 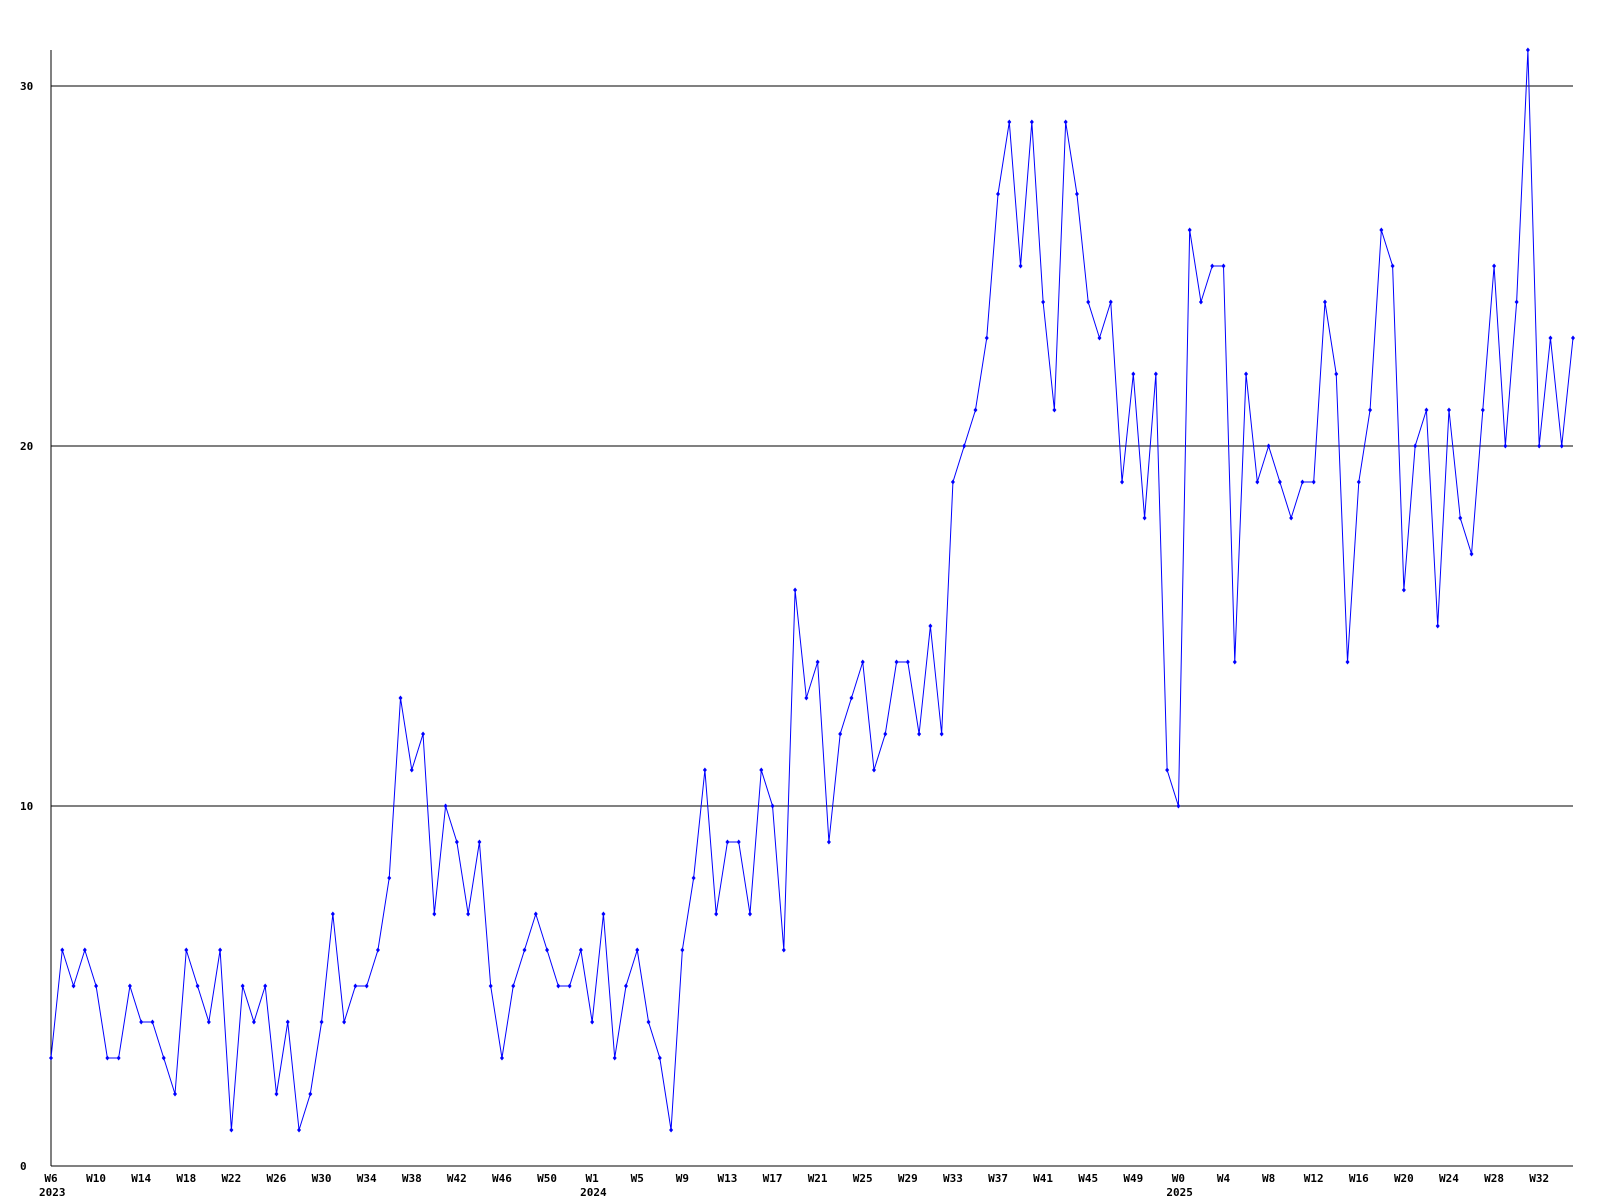 What do you see at coordinates (186, 1178) in the screenshot?
I see `x-tick-label: W18` at bounding box center [186, 1178].